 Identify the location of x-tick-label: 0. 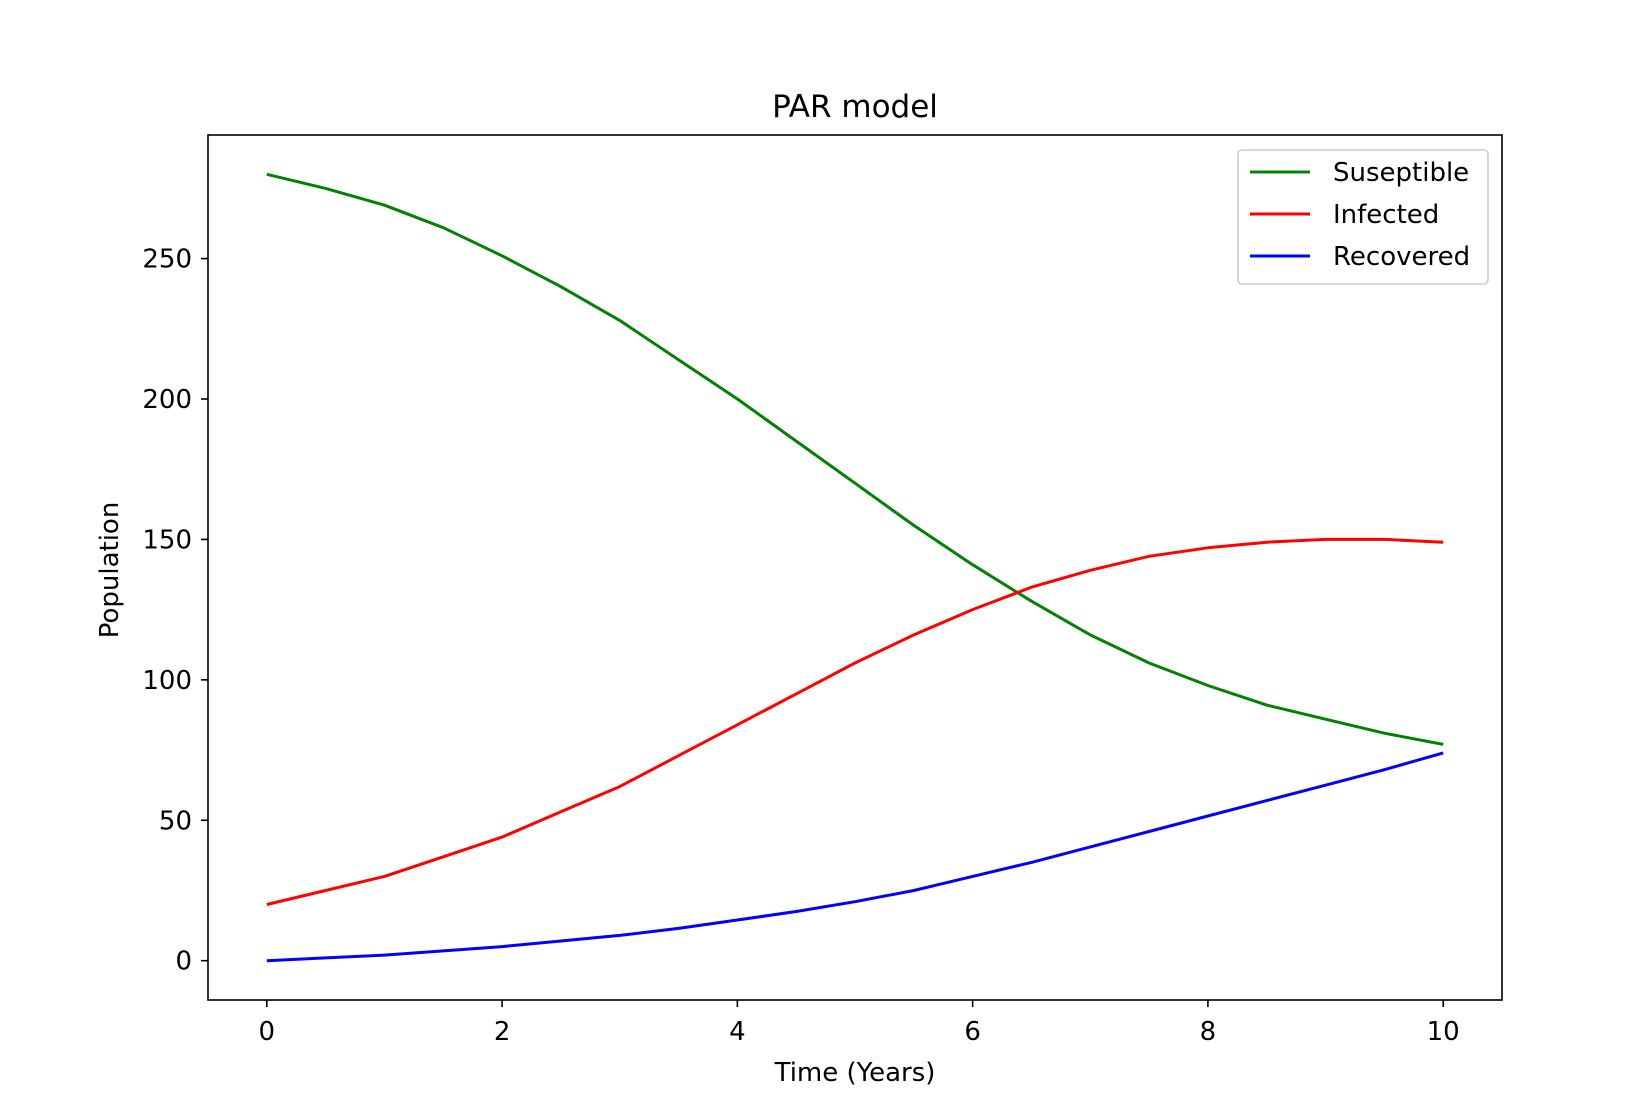
(267, 1032).